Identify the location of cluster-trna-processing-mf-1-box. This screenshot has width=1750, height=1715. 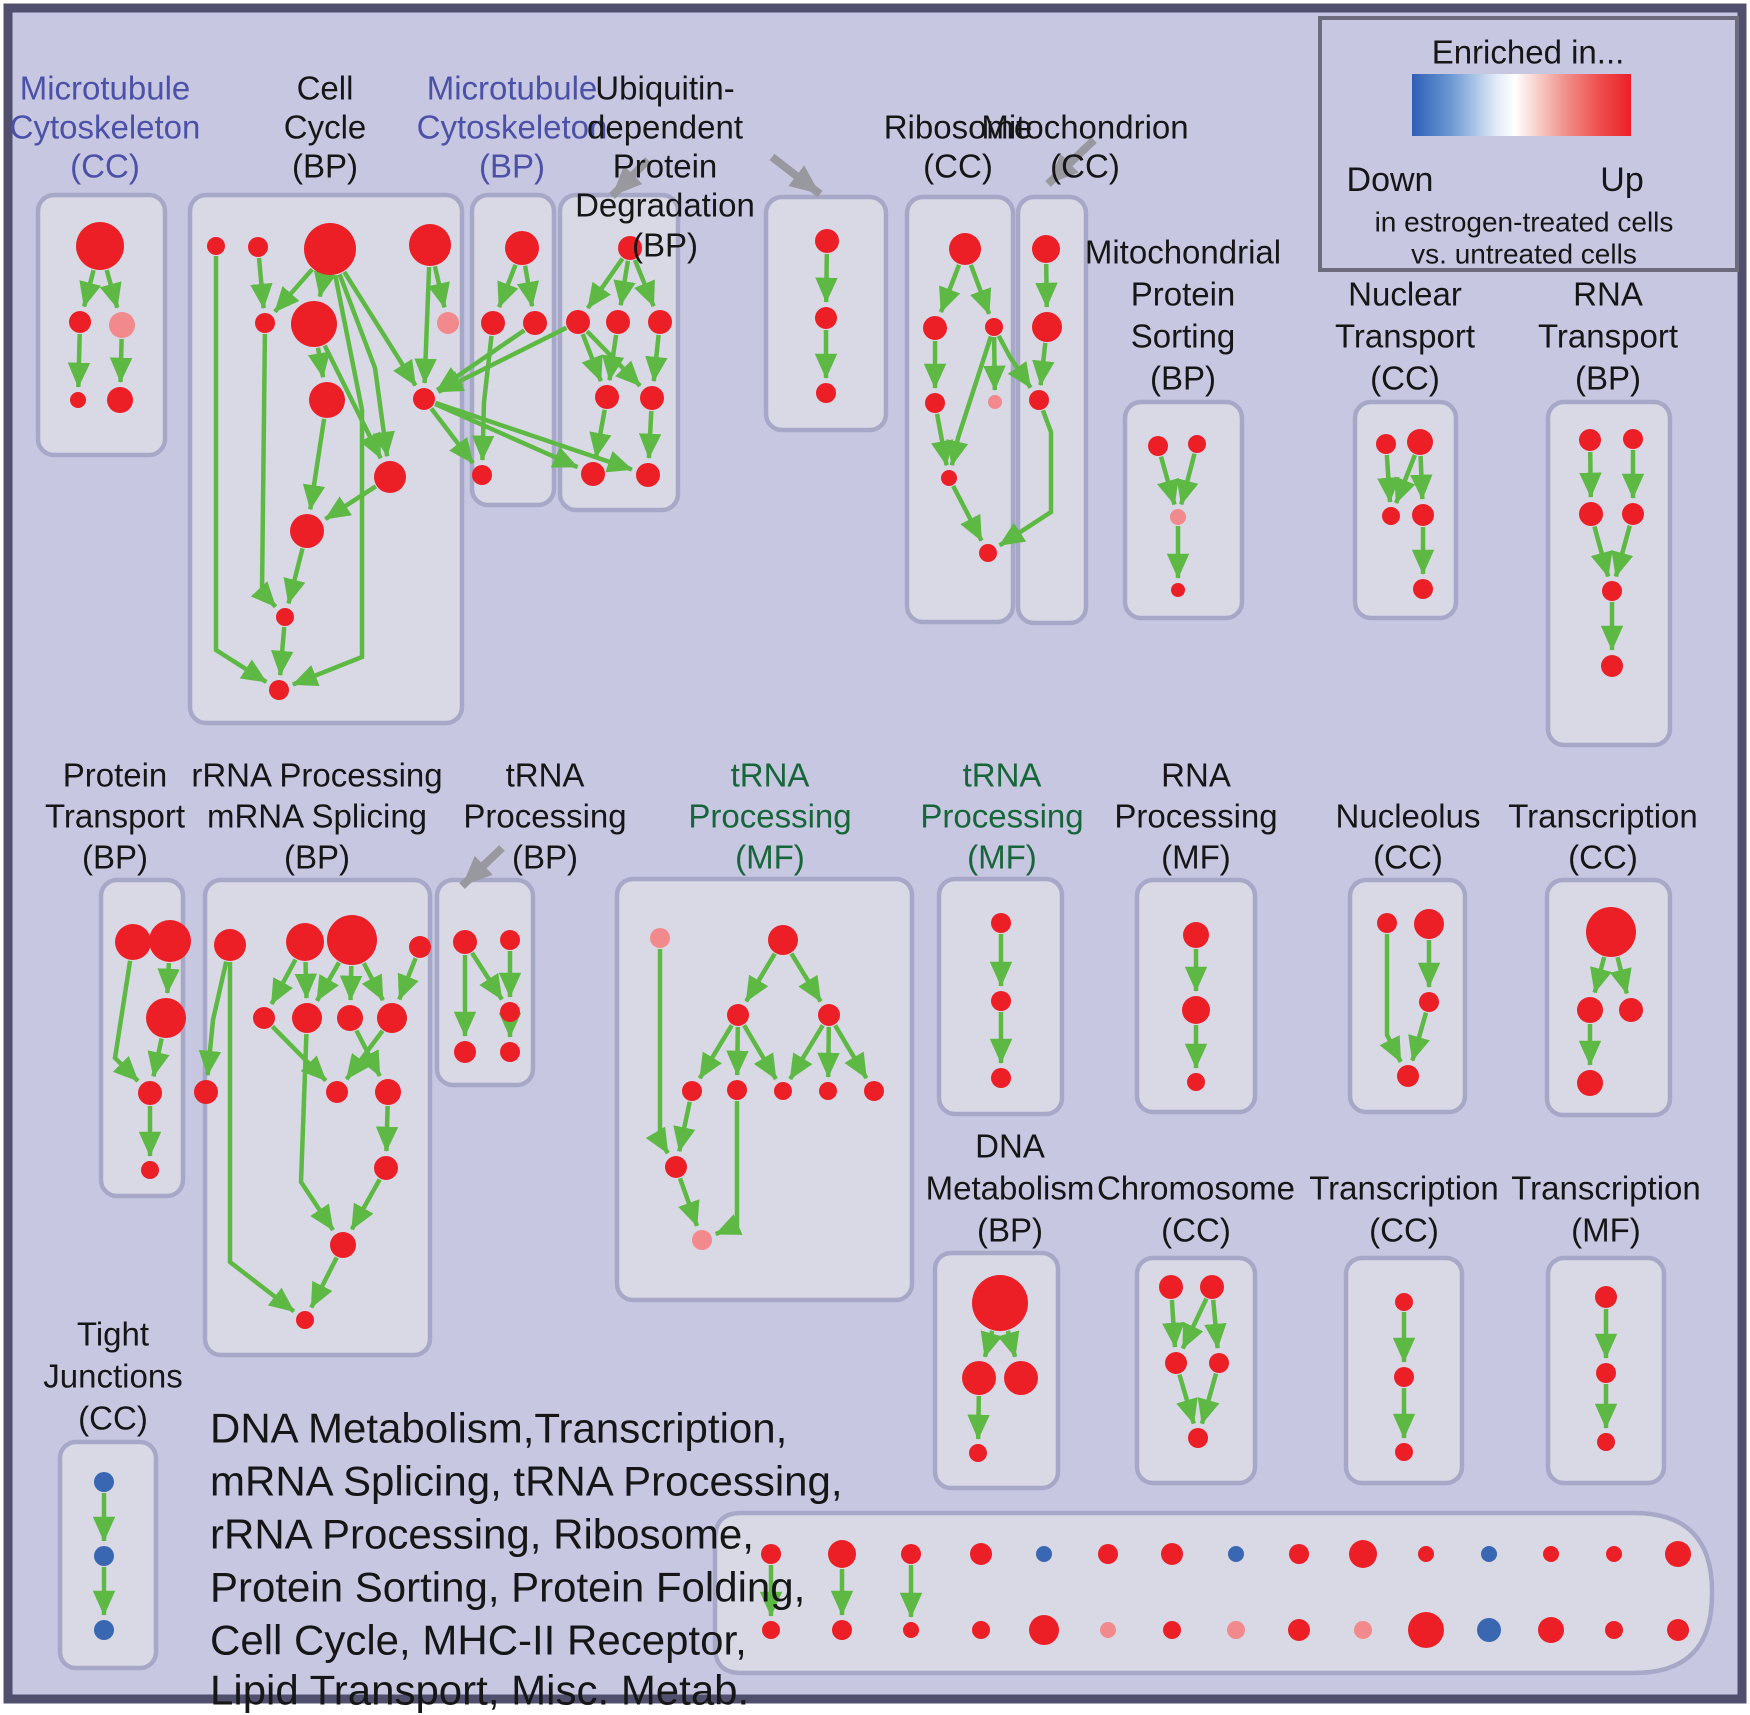
(764, 1089).